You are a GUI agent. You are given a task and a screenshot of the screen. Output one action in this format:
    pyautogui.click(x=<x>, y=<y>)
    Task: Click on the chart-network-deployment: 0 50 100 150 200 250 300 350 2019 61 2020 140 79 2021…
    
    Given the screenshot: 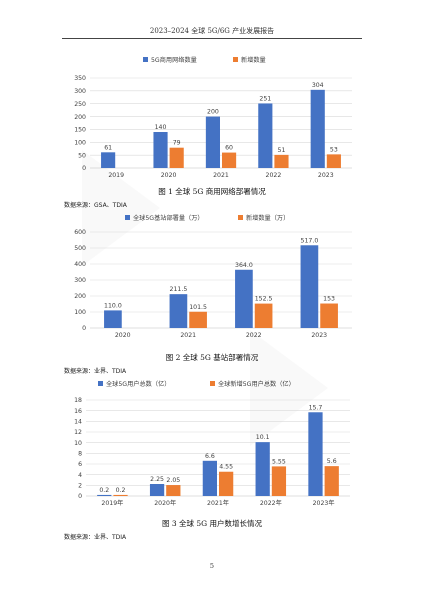 What is the action you would take?
    pyautogui.click(x=213, y=117)
    